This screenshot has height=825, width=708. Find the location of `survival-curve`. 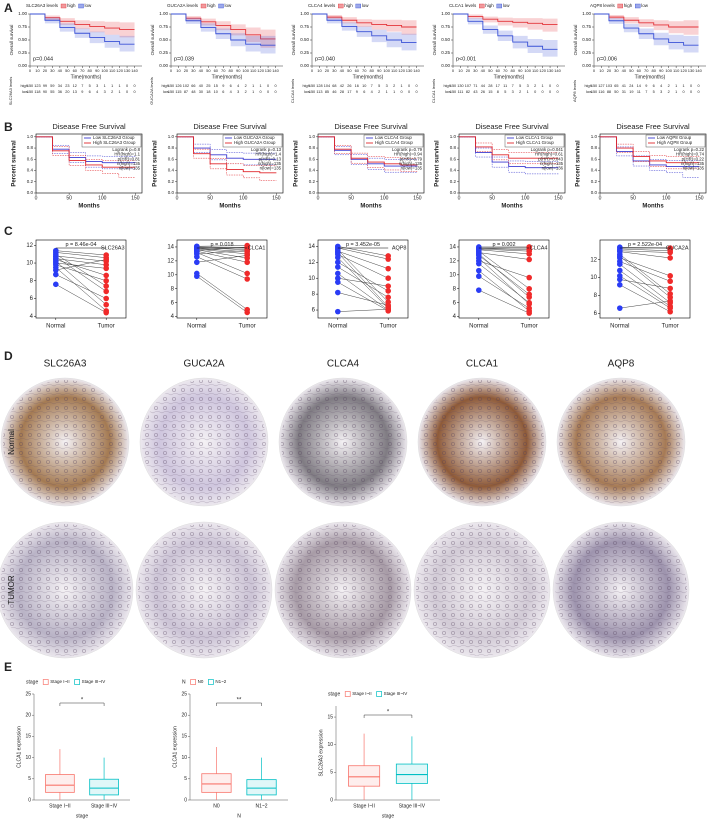

survival-curve is located at coordinates (650, 150).